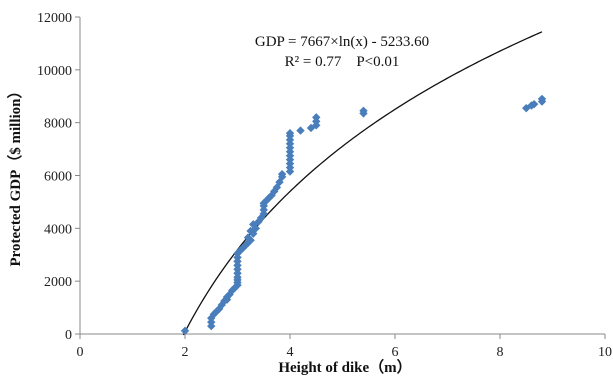  What do you see at coordinates (80, 352) in the screenshot?
I see `x-tick-label: 0` at bounding box center [80, 352].